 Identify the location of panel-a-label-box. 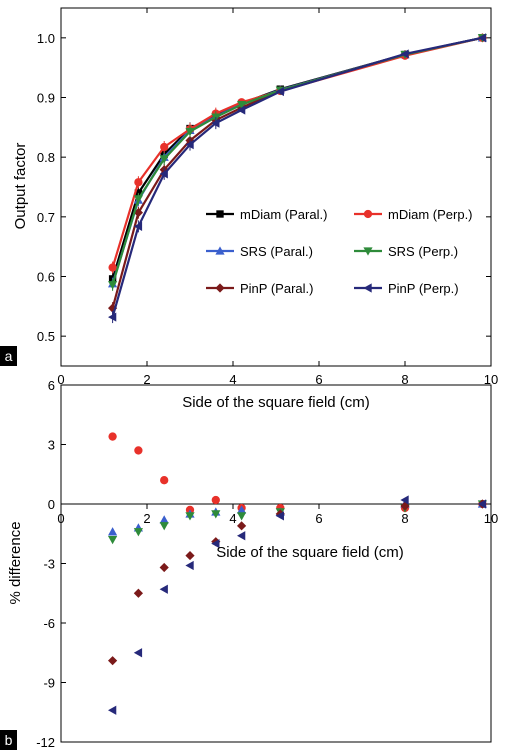
(8, 356).